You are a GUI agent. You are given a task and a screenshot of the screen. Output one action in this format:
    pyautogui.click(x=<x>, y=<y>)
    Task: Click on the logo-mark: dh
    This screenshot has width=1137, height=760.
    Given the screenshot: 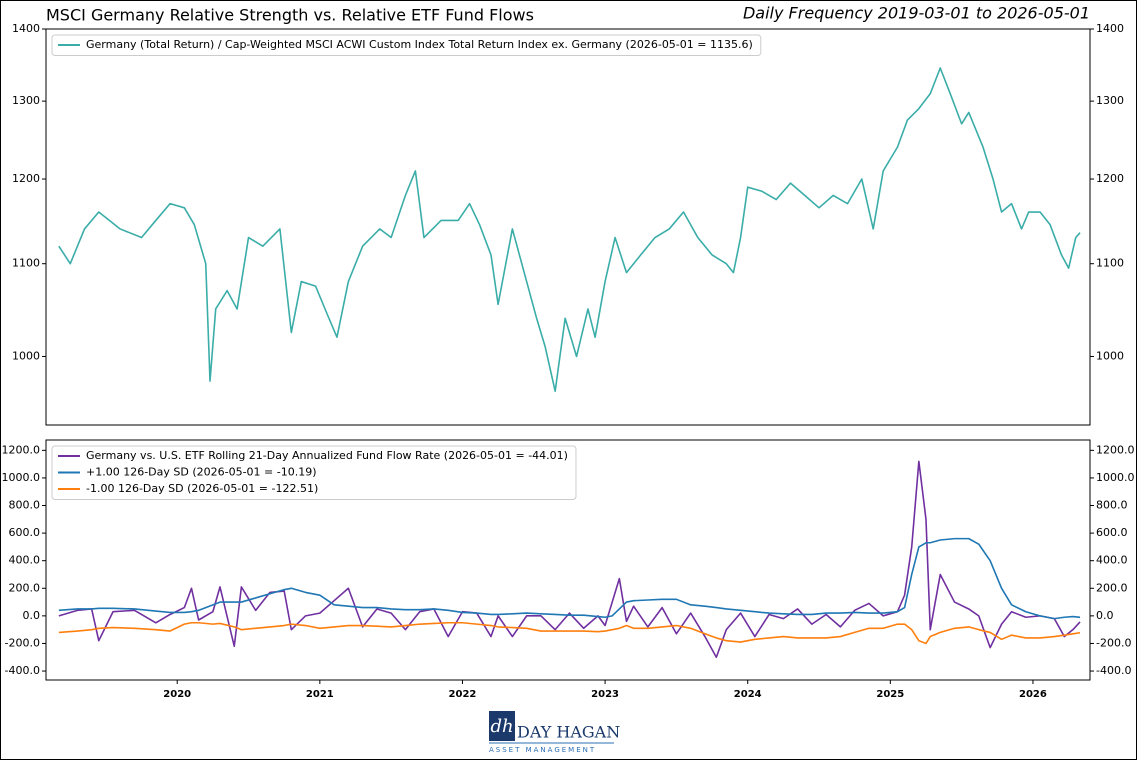 What is the action you would take?
    pyautogui.click(x=501, y=726)
    